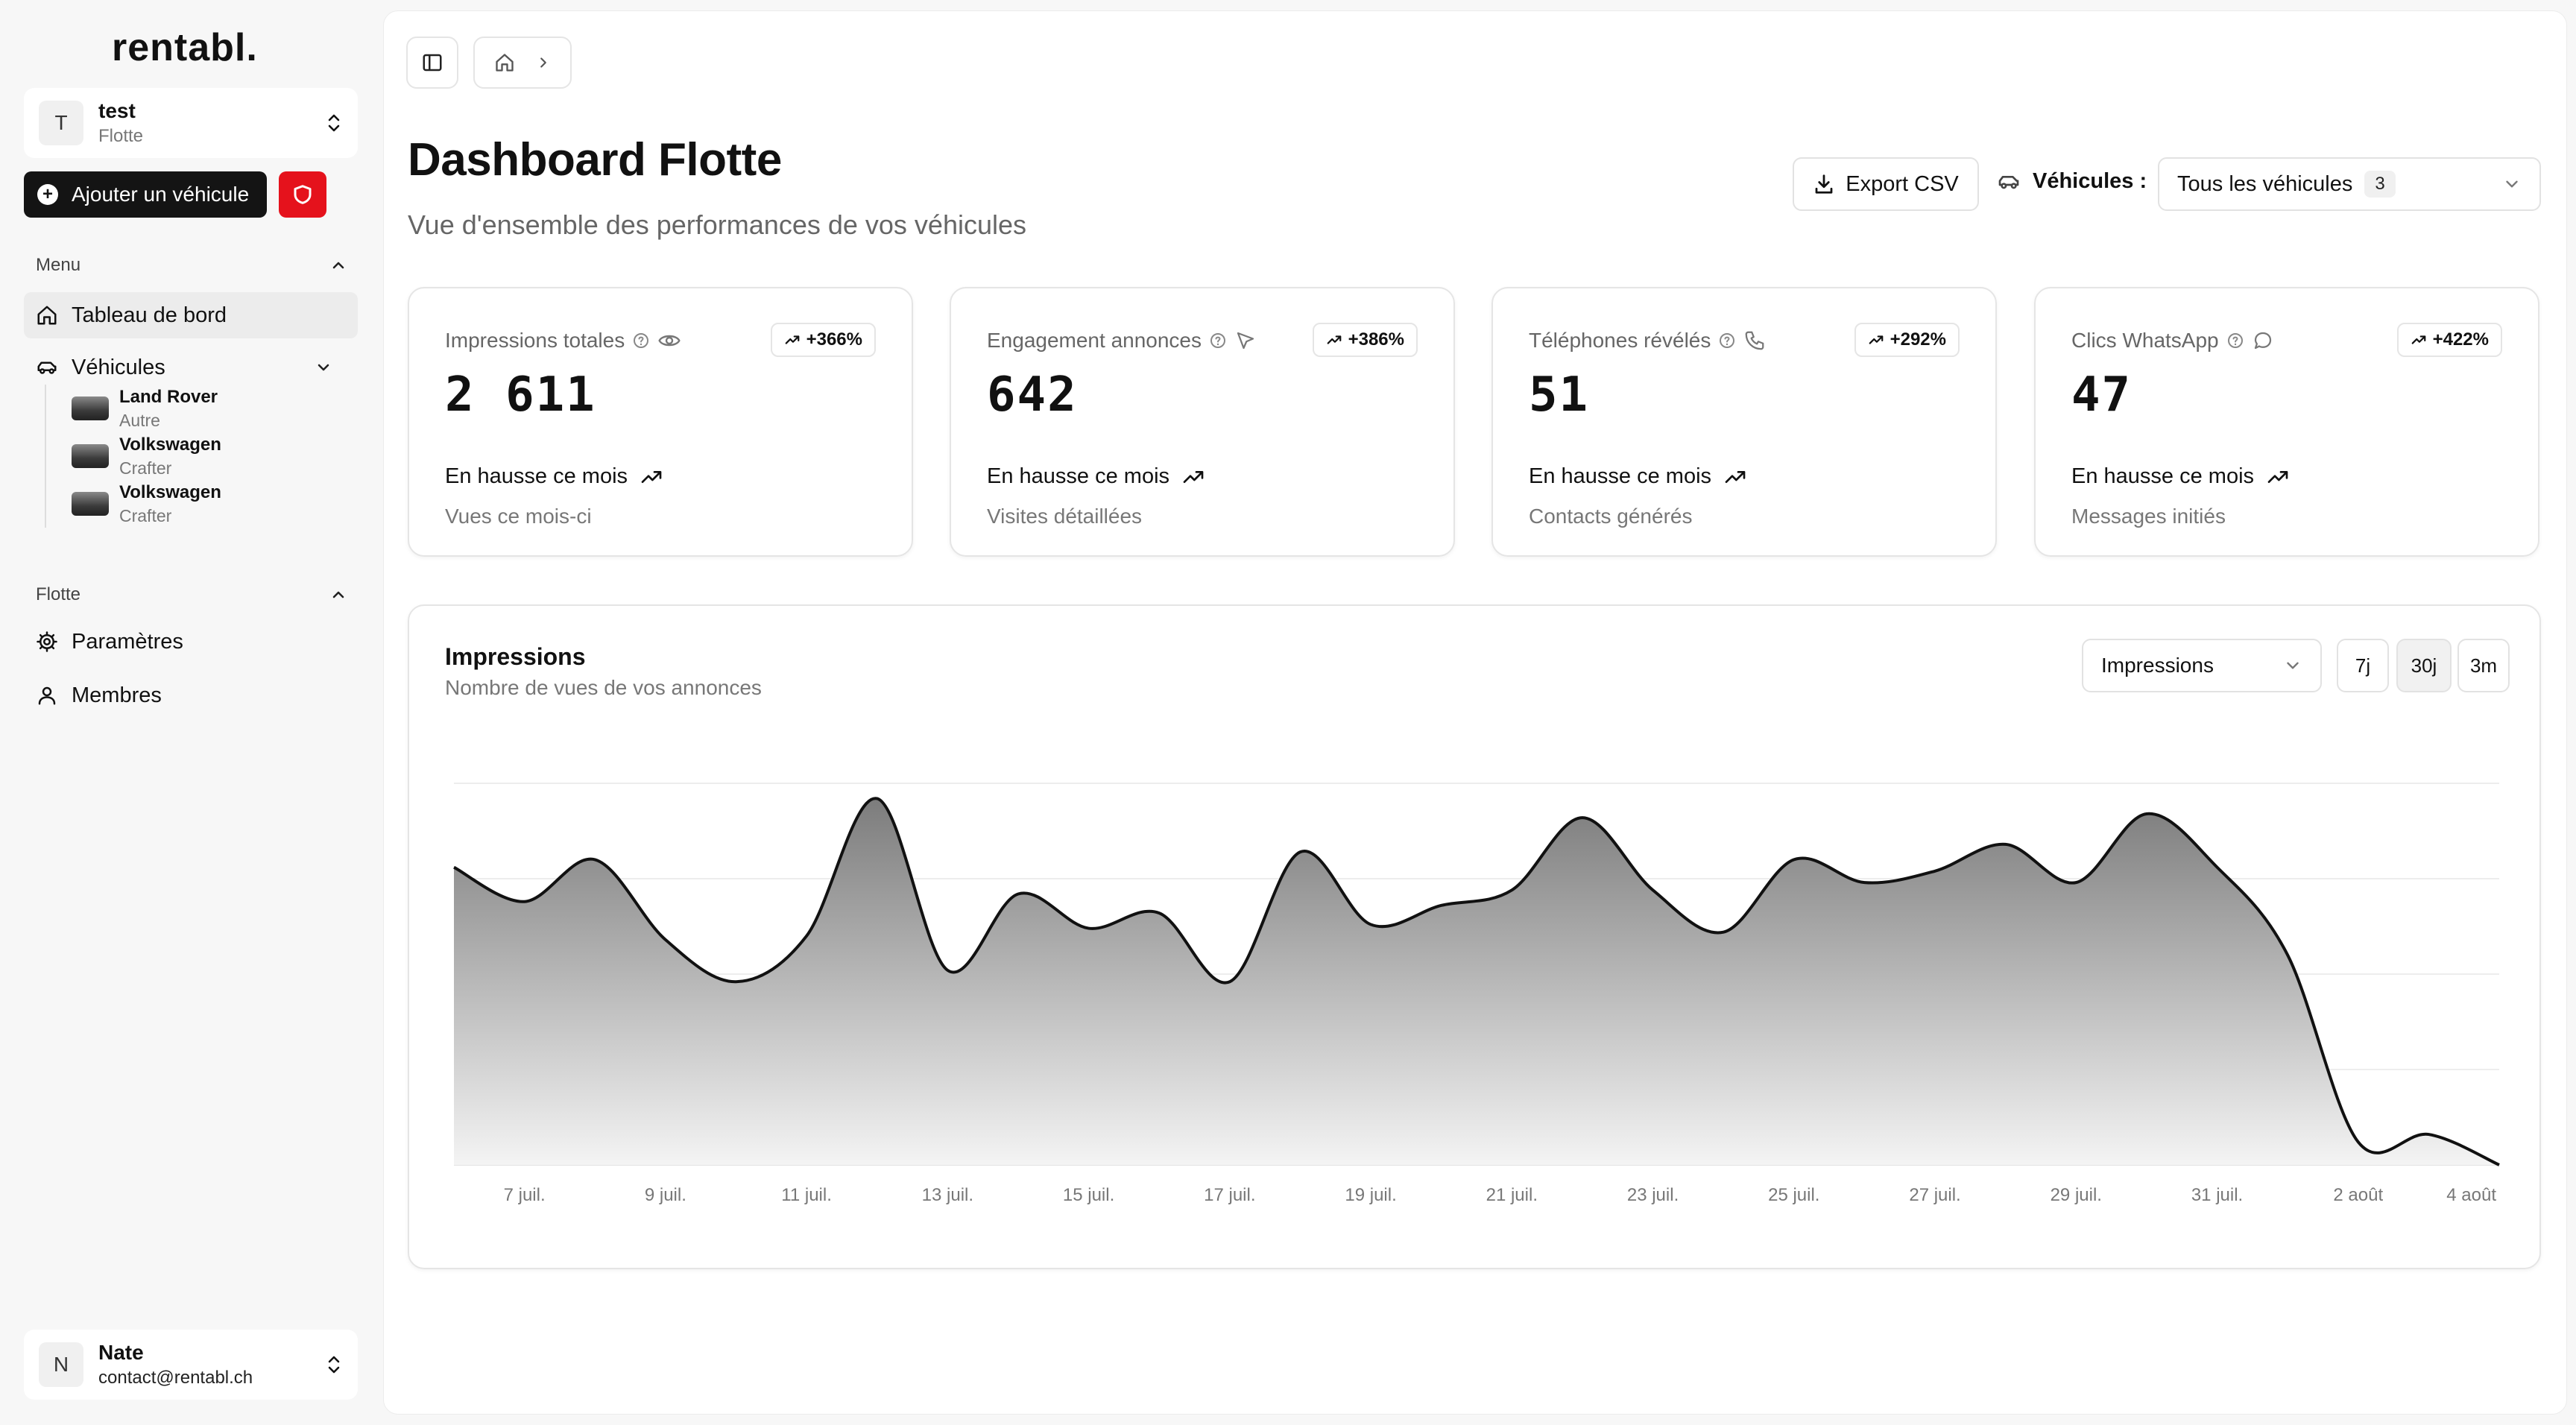  What do you see at coordinates (121, 1353) in the screenshot?
I see `user-name: Nate` at bounding box center [121, 1353].